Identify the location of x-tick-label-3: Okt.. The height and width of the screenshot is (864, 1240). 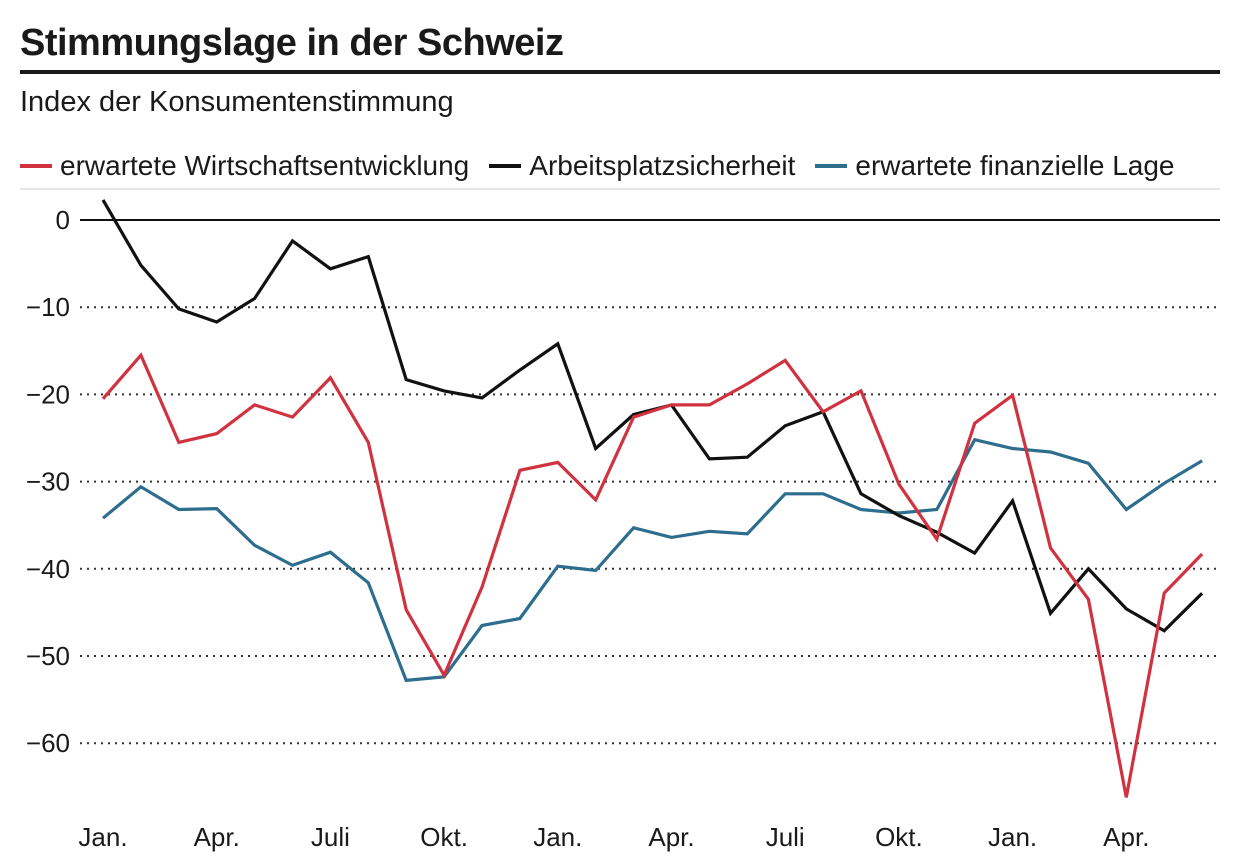
(444, 837).